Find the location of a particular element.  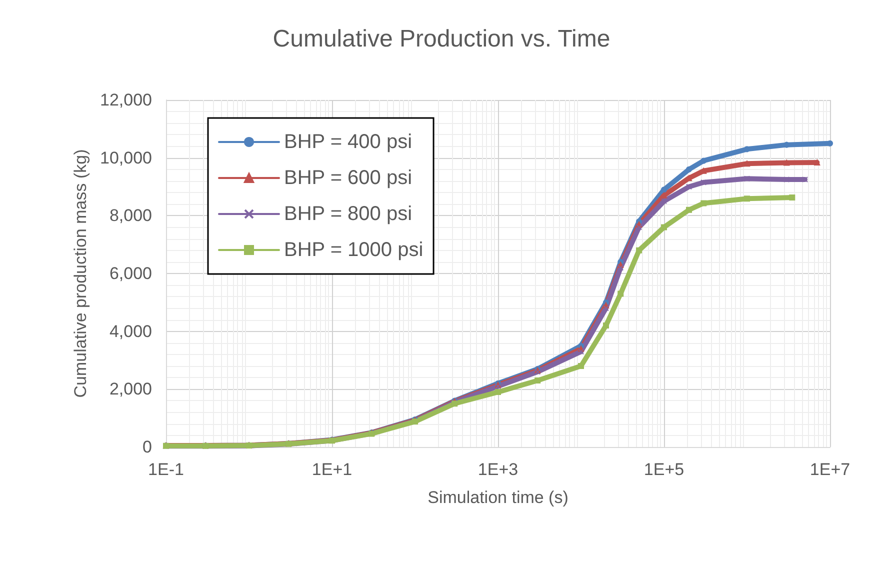

x-tick-label: 1E+3 is located at coordinates (498, 469).